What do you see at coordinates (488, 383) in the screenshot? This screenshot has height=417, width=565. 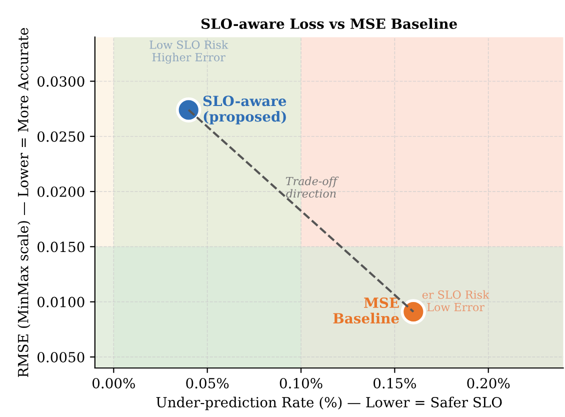 I see `x-tick-label: 0.20%` at bounding box center [488, 383].